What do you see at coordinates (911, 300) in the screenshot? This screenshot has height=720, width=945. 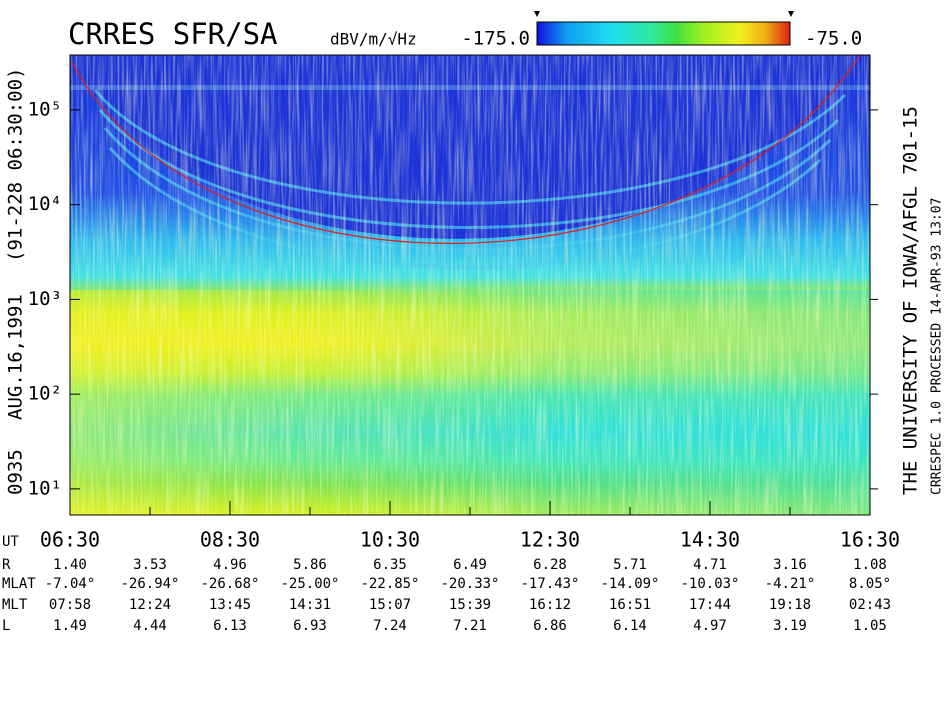 I see `right-annotation: THE UNIVERSITY OF IOWA/AFGL 701-15` at bounding box center [911, 300].